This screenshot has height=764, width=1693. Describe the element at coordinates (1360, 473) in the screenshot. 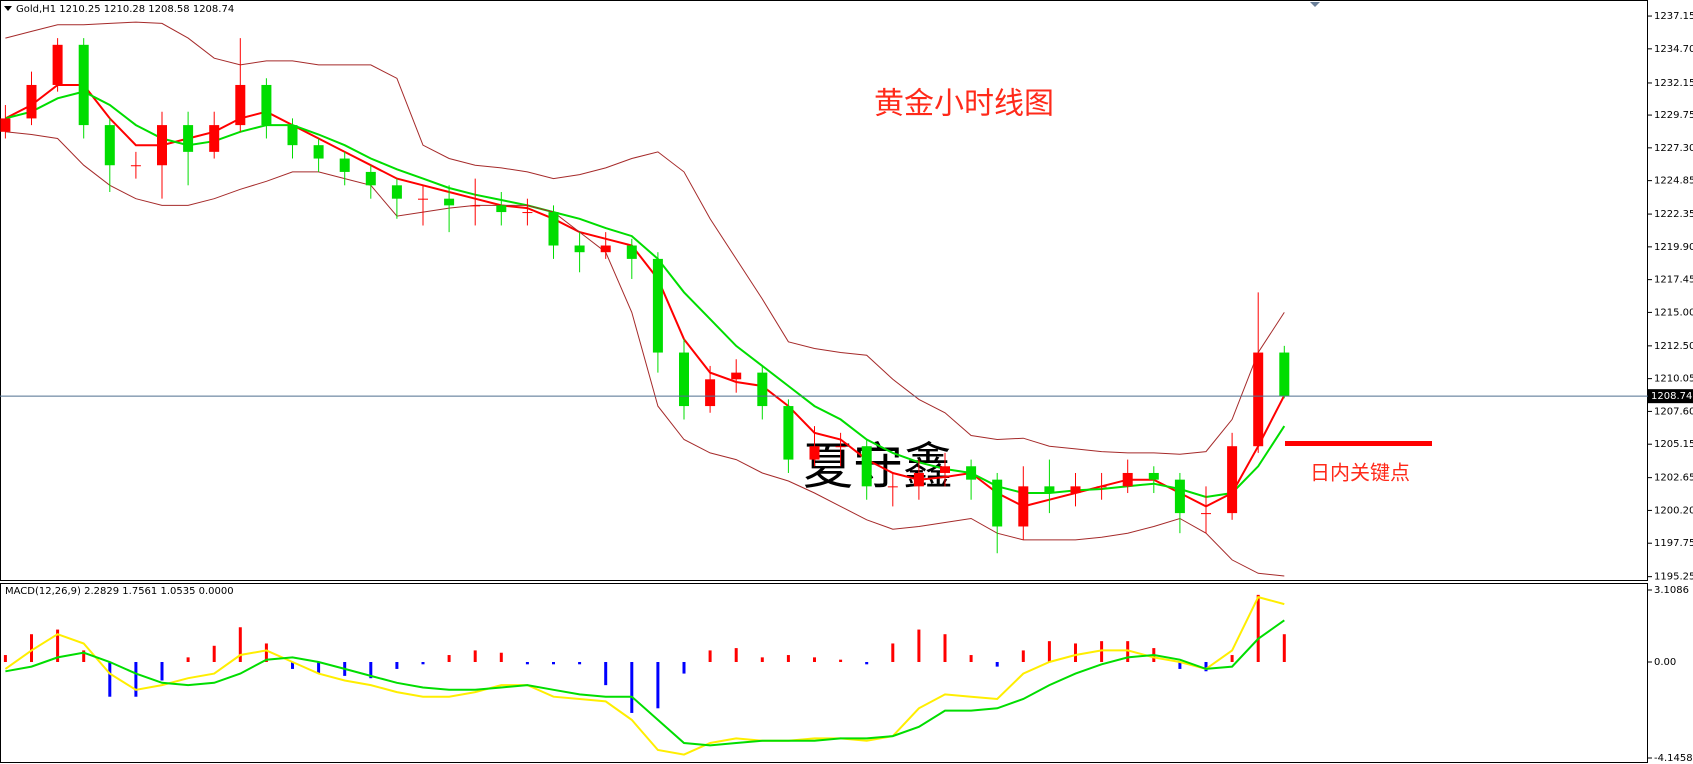

I see `annotation: 日内关键点` at that location.